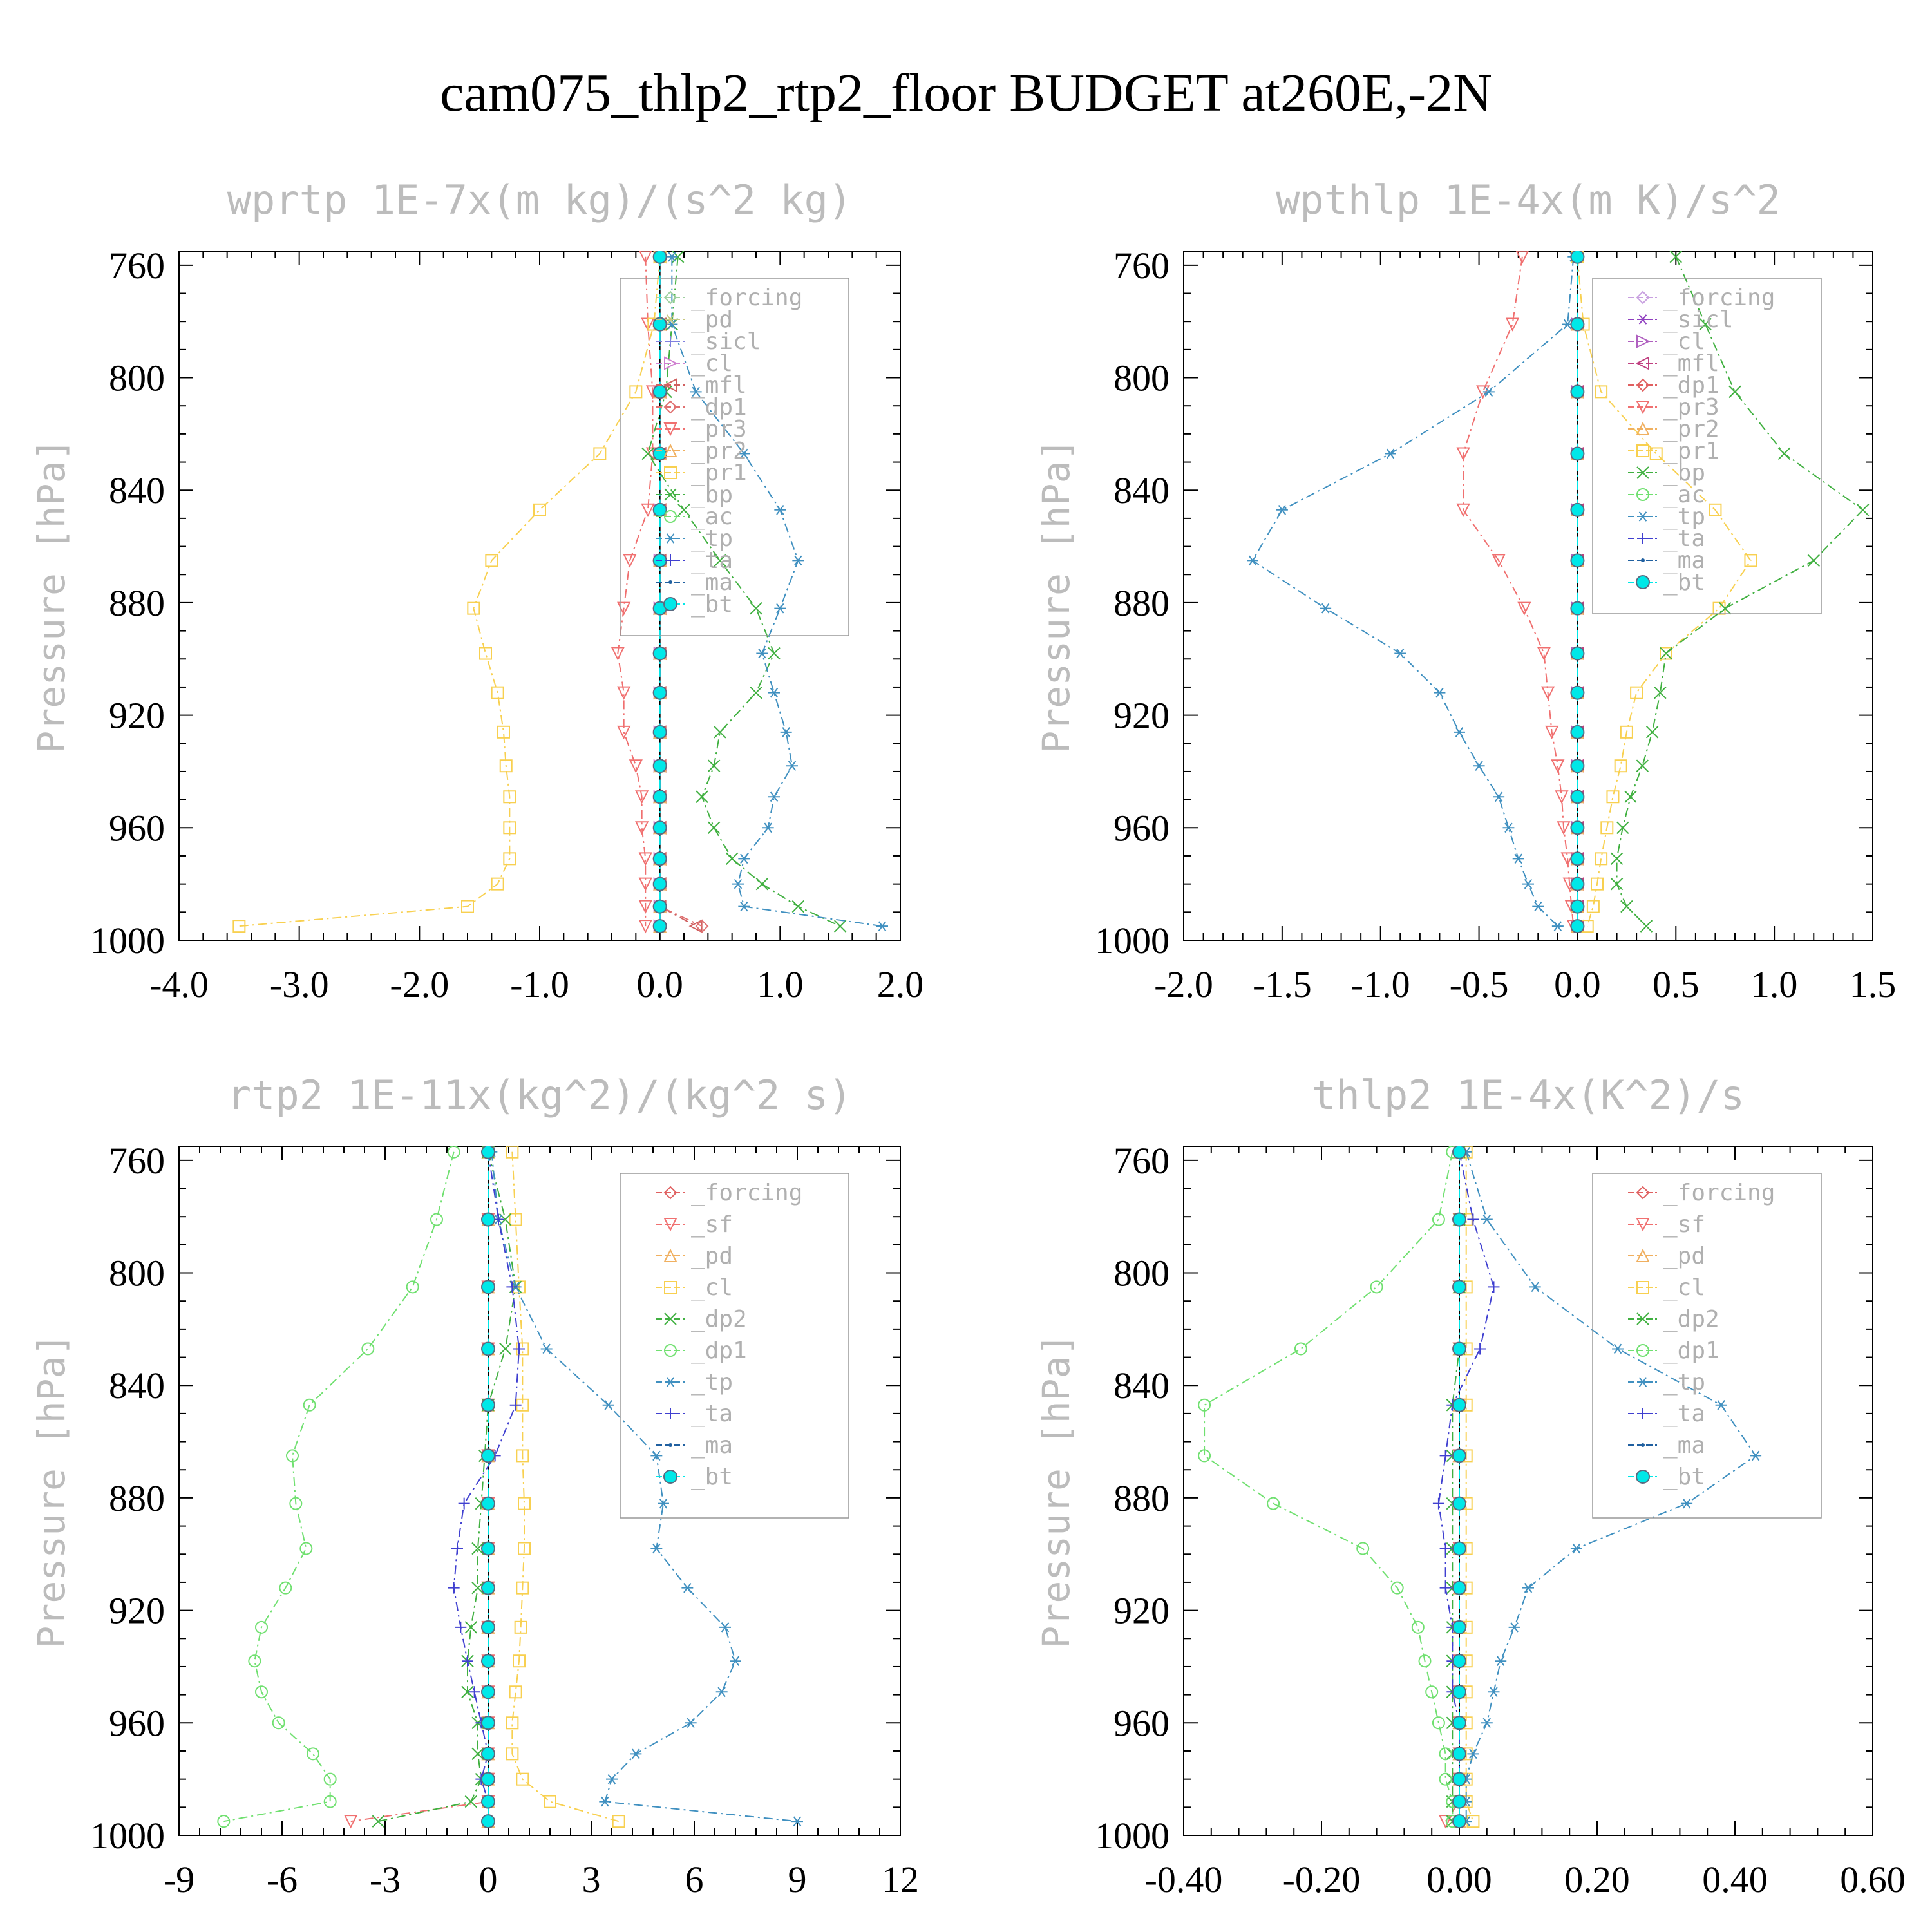 Image resolution: width=1932 pixels, height=1932 pixels. Describe the element at coordinates (137, 1498) in the screenshot. I see `y-tick-label: 880` at that location.